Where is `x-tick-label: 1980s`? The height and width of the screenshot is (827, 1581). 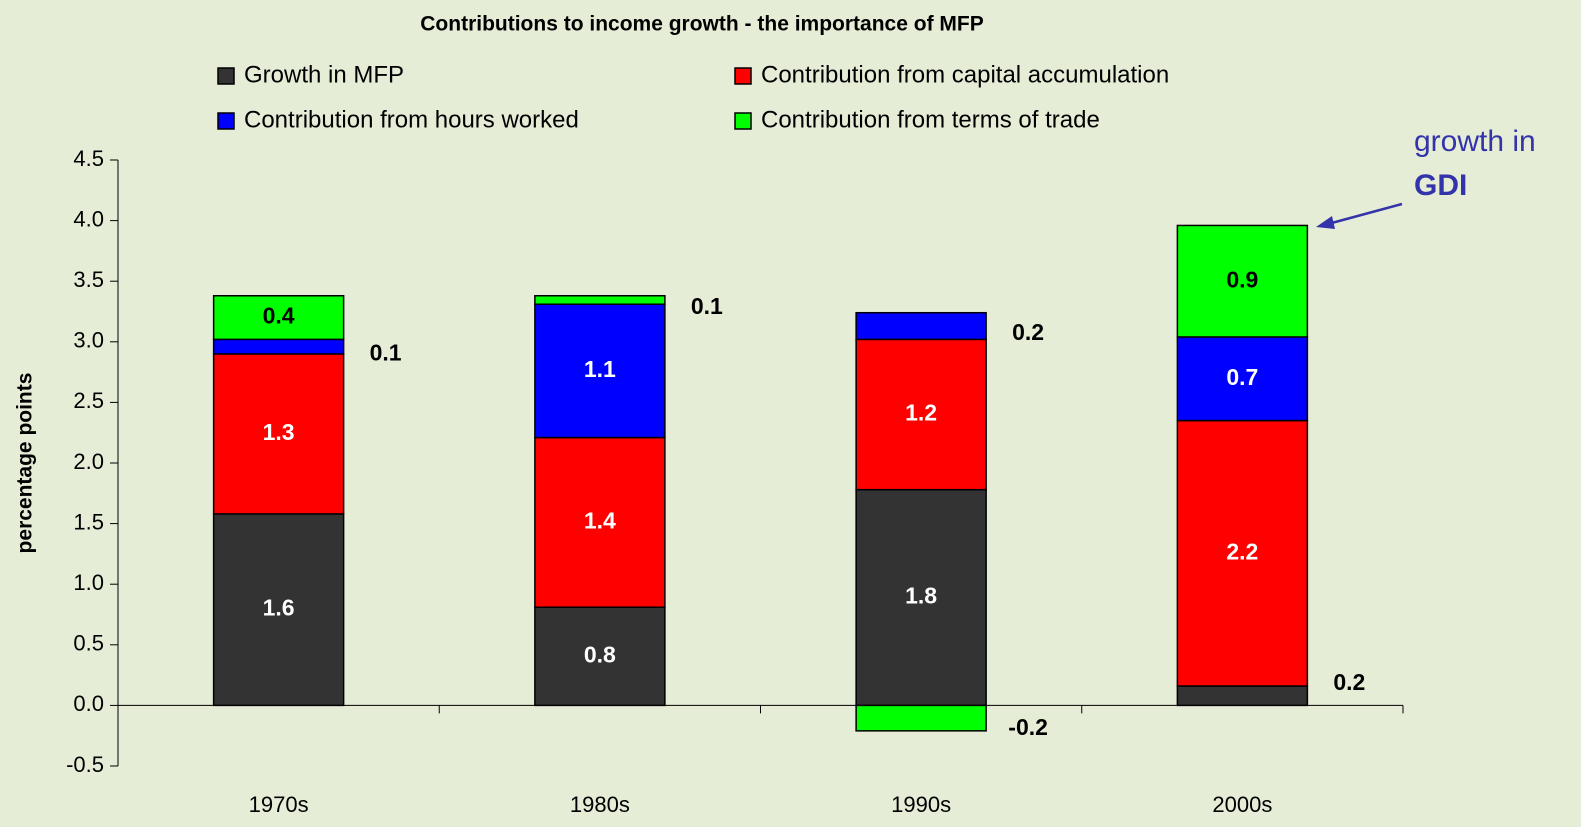
x-tick-label: 1980s is located at coordinates (600, 804).